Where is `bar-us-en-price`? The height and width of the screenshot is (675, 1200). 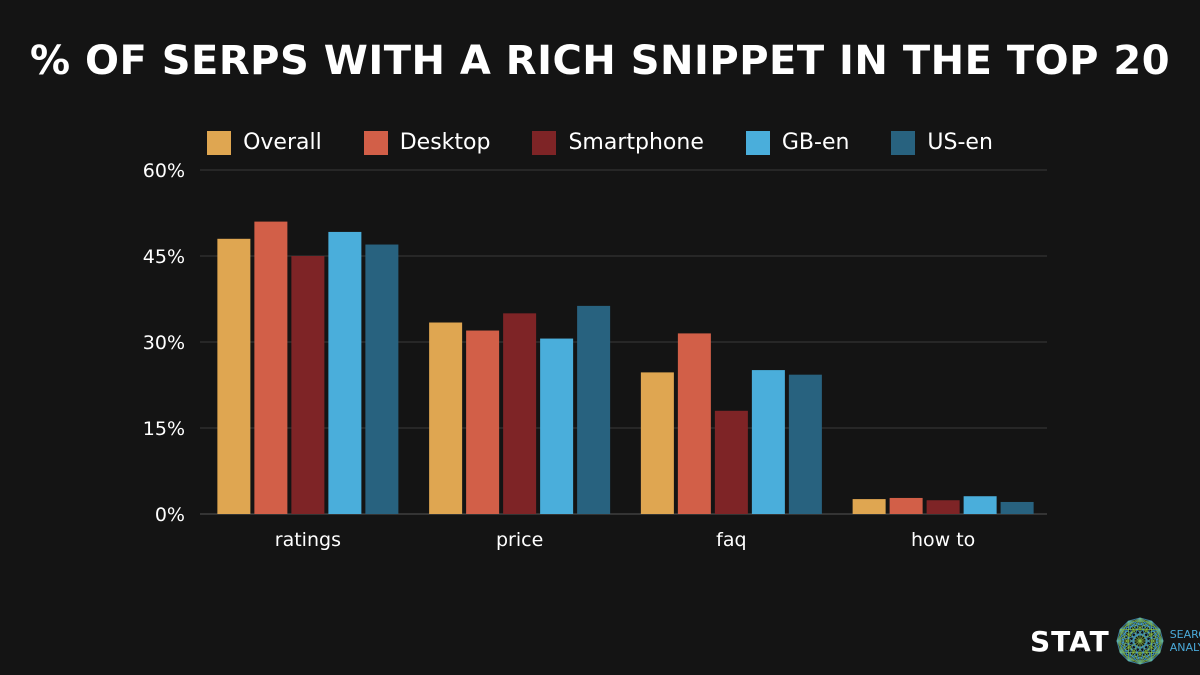 bar-us-en-price is located at coordinates (594, 409).